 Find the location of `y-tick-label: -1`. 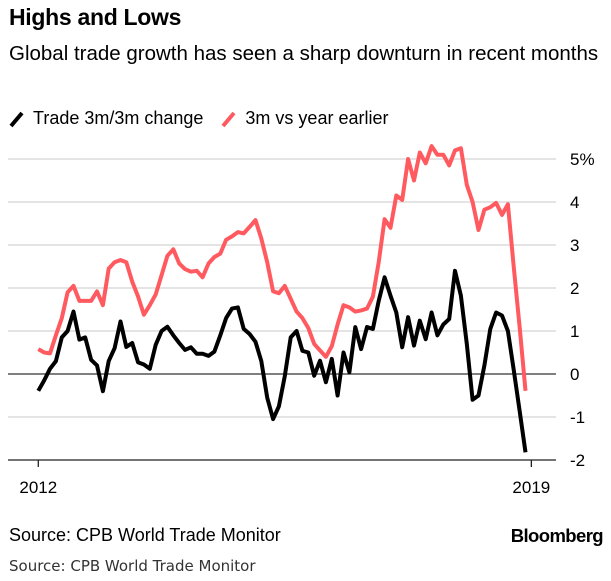

y-tick-label: -1 is located at coordinates (577, 417).